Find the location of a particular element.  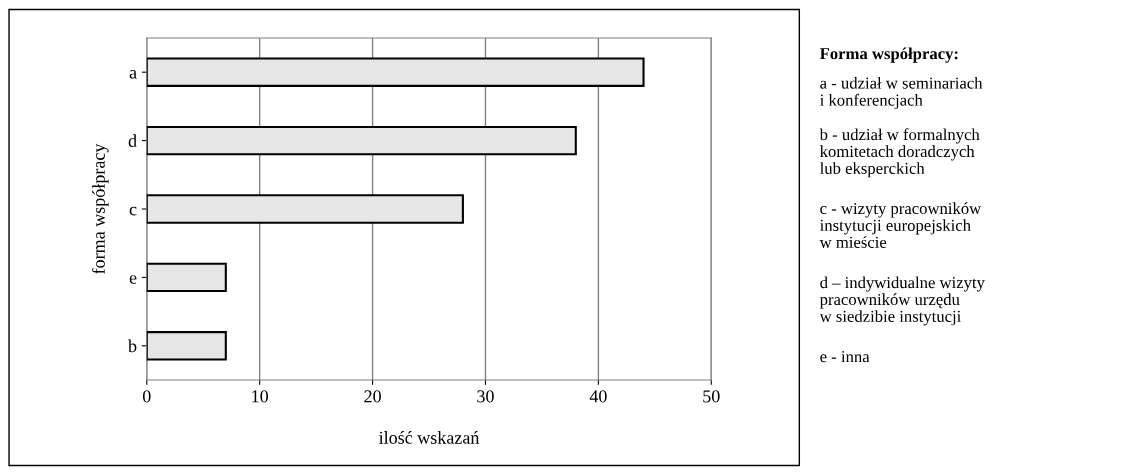

text: e - inna is located at coordinates (845, 357).